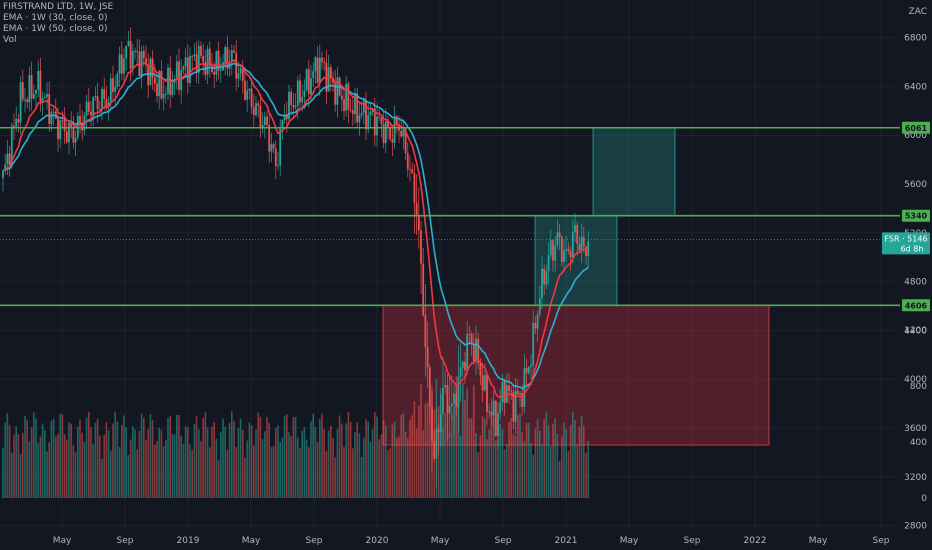  What do you see at coordinates (916, 305) in the screenshot?
I see `level-tag-label: 4606` at bounding box center [916, 305].